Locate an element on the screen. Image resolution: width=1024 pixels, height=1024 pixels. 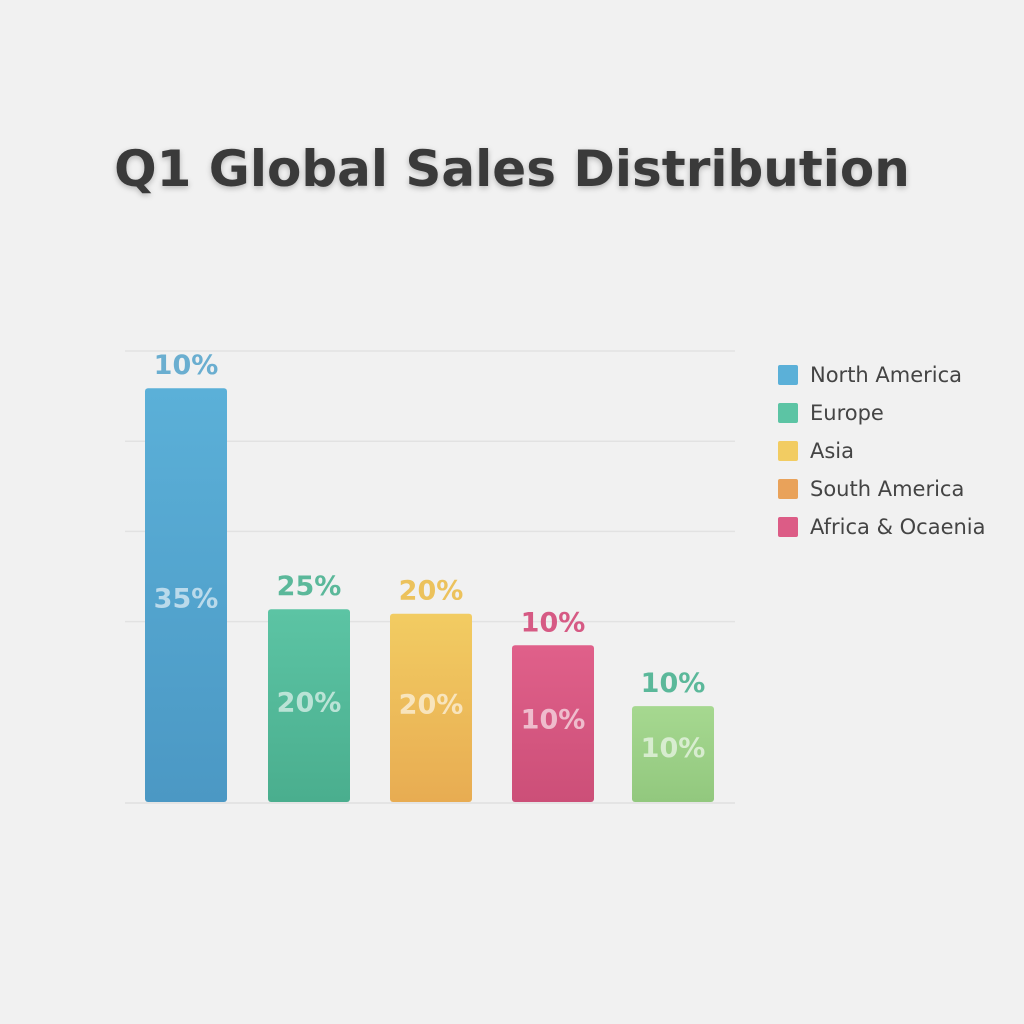
legend-item: Europe is located at coordinates (882, 413).